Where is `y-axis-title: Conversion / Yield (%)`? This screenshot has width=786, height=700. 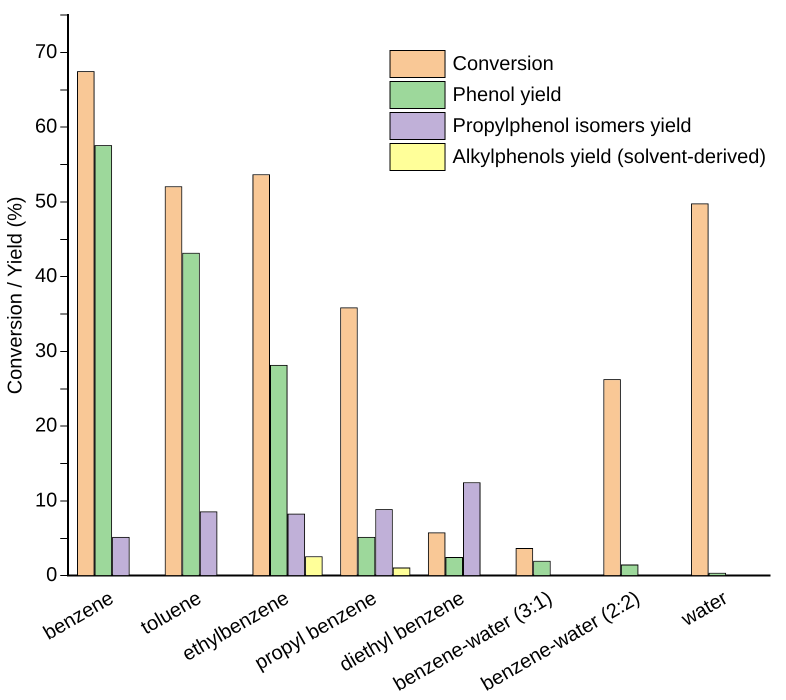 y-axis-title: Conversion / Yield (%) is located at coordinates (15, 295).